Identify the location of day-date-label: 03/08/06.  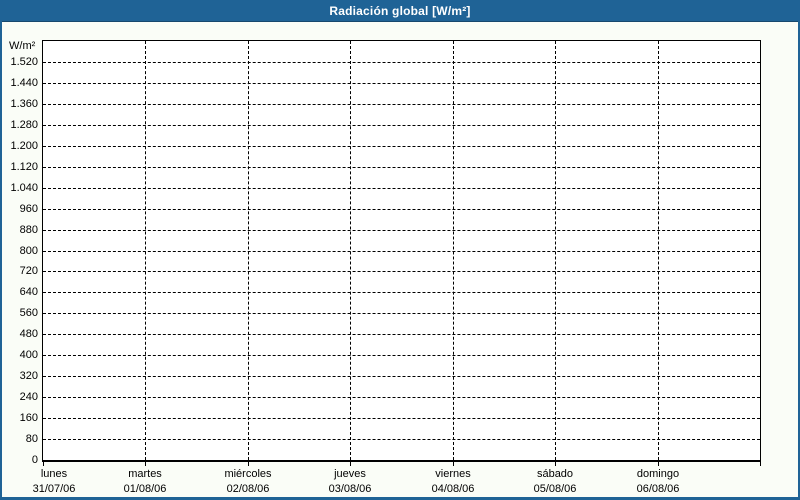
(350, 488).